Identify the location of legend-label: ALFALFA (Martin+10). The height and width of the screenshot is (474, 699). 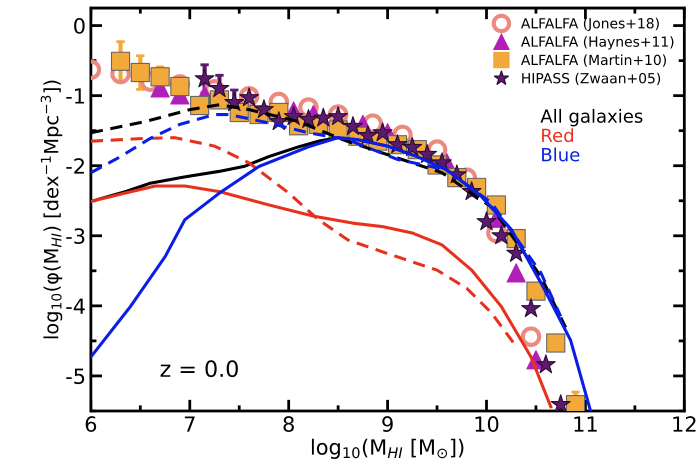
(593, 60).